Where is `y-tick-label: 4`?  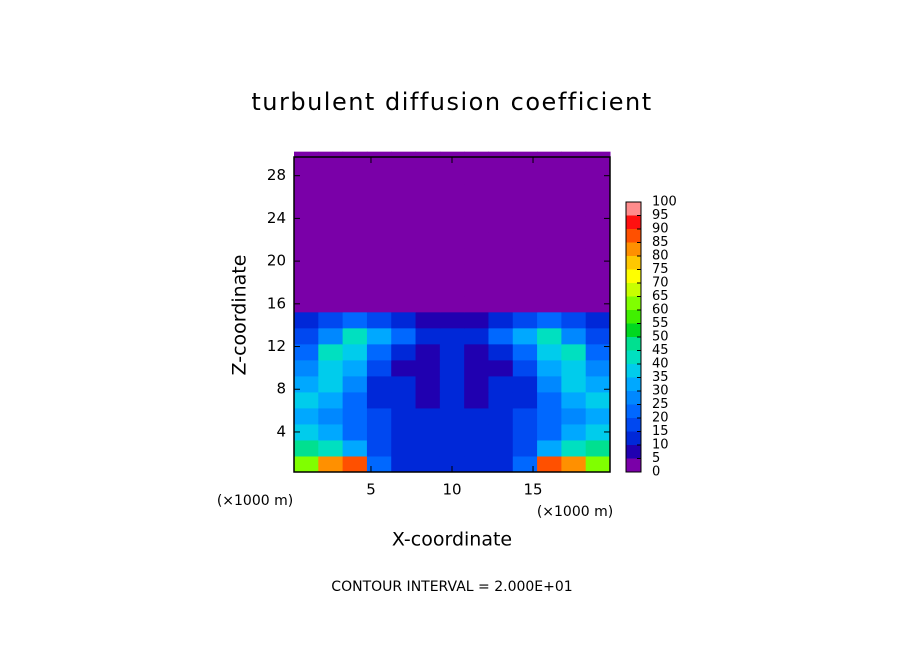 y-tick-label: 4 is located at coordinates (281, 431).